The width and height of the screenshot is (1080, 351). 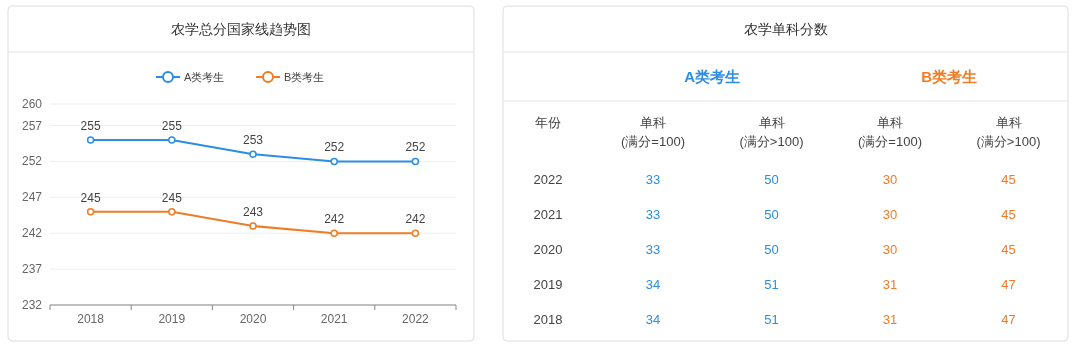 I want to click on y-tick-label: 2021, so click(x=548, y=214).